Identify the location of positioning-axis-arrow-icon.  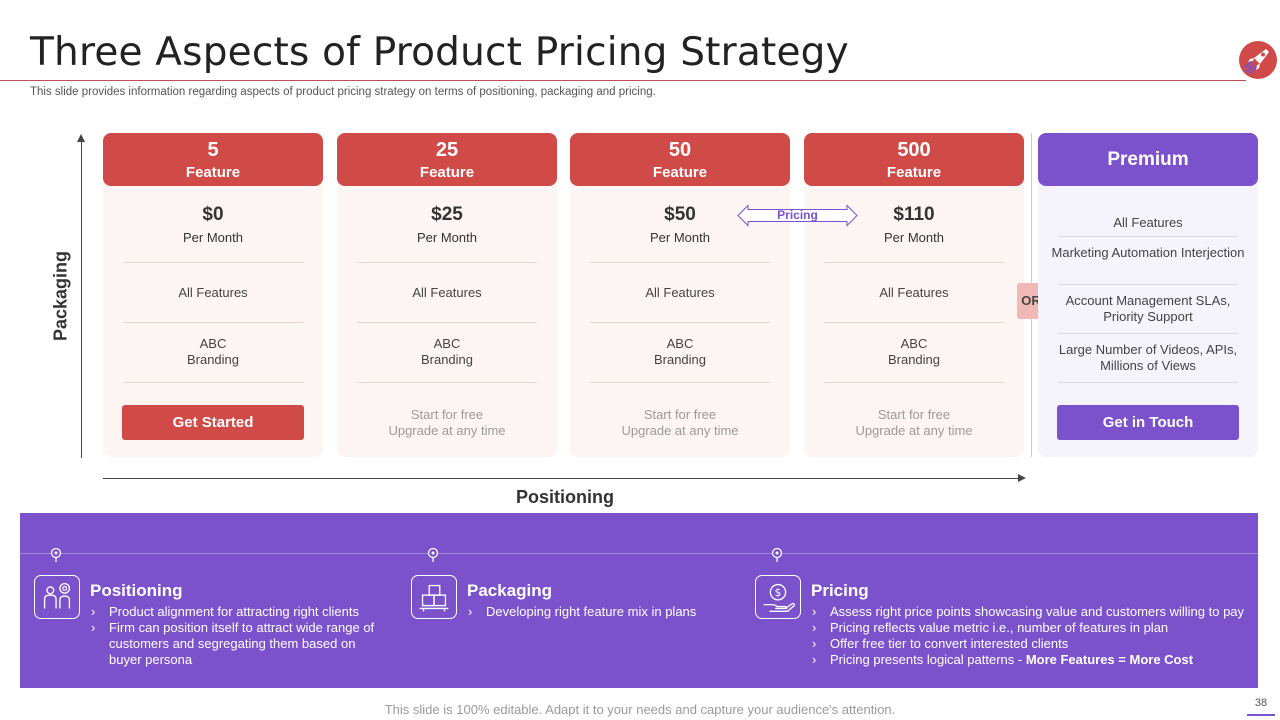
(1022, 478).